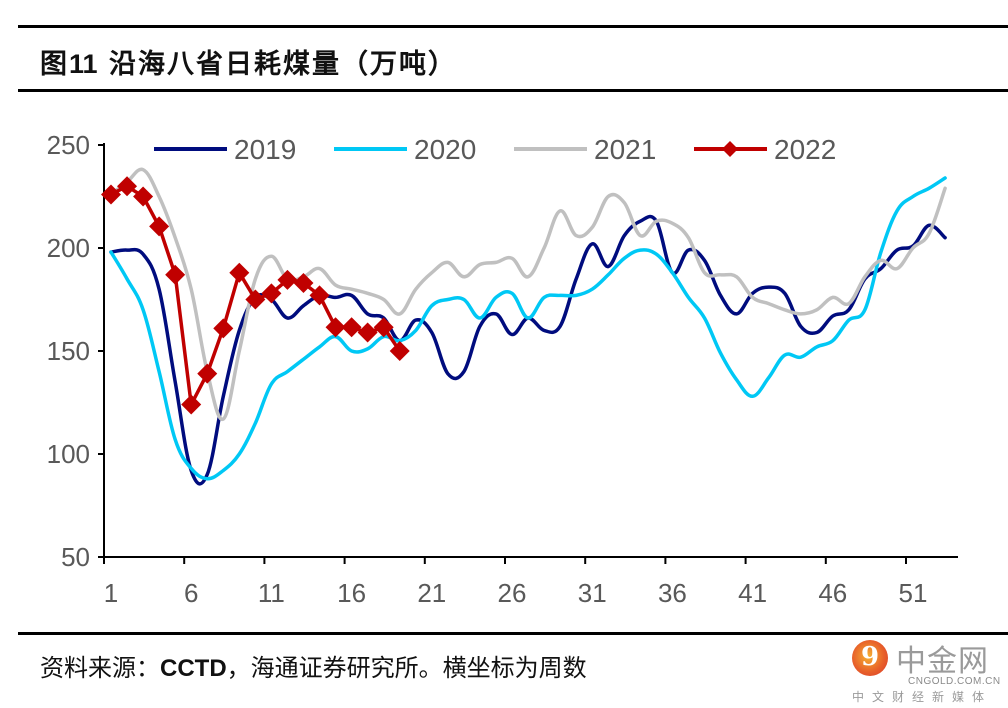  Describe the element at coordinates (282, 64) in the screenshot. I see `figure-title-text: 沿海八省日耗煤量（万吨）` at that location.